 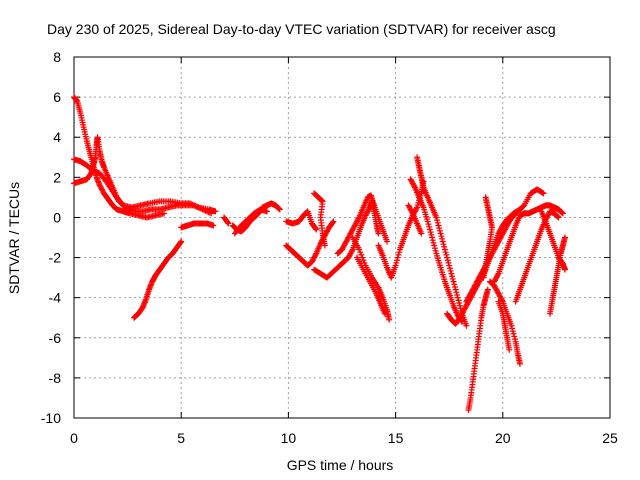 I want to click on y-tick-label: -8, so click(x=55, y=378).